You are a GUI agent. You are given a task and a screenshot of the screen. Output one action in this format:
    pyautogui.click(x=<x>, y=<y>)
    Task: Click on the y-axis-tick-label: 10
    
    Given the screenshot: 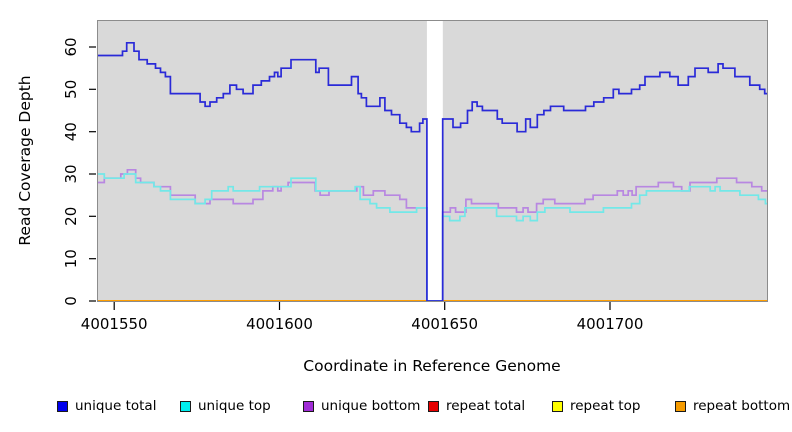 What is the action you would take?
    pyautogui.click(x=71, y=258)
    